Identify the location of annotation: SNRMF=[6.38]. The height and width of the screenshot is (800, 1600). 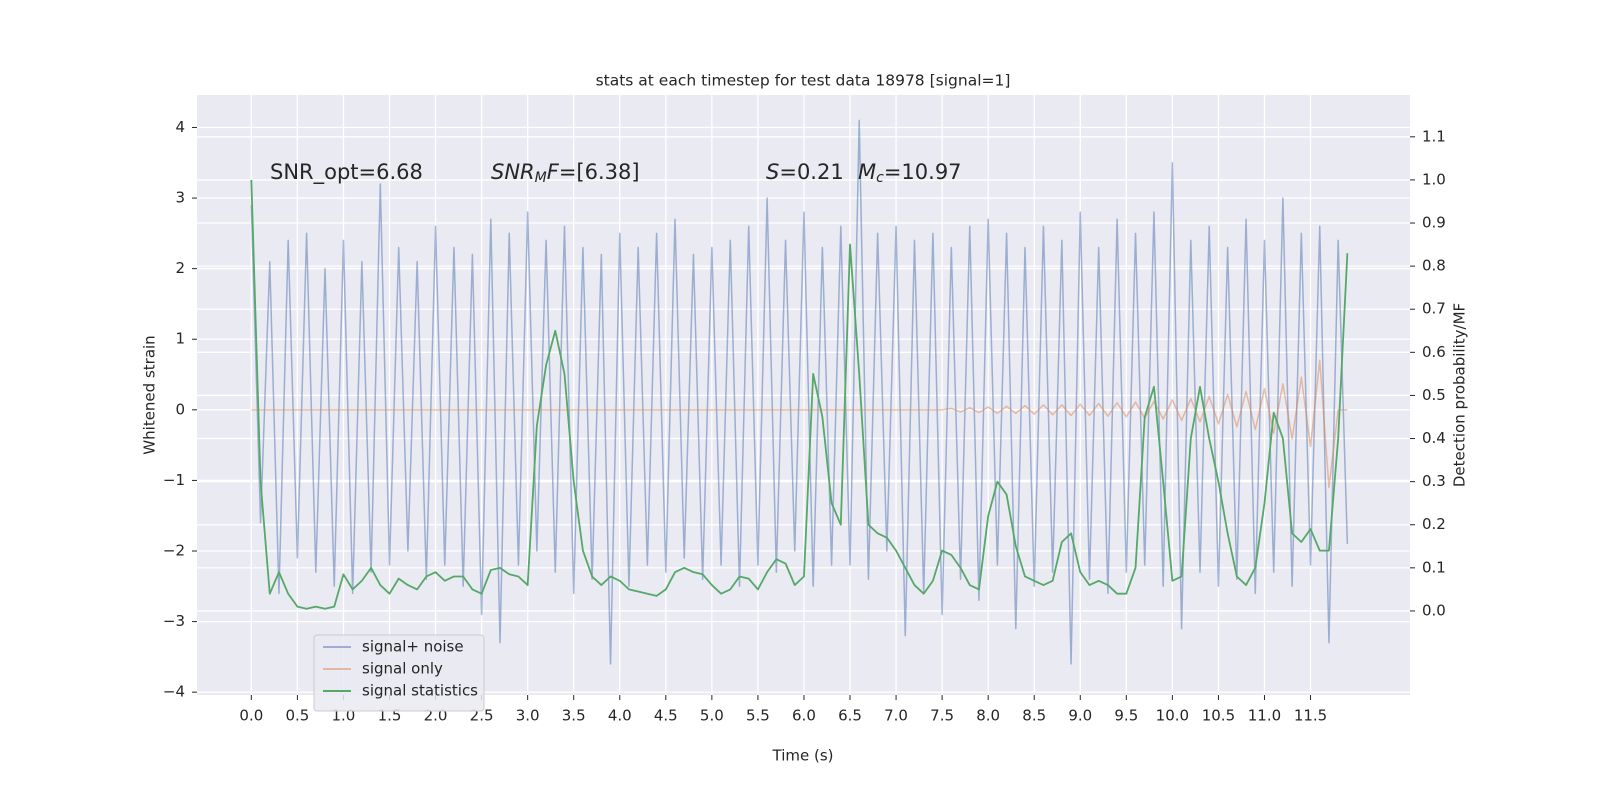
(565, 173).